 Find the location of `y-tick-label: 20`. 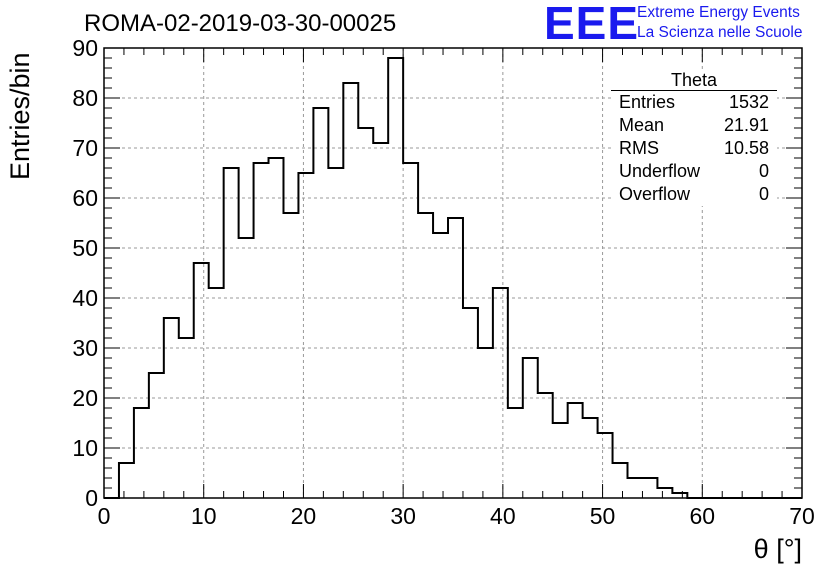

y-tick-label: 20 is located at coordinates (85, 398).